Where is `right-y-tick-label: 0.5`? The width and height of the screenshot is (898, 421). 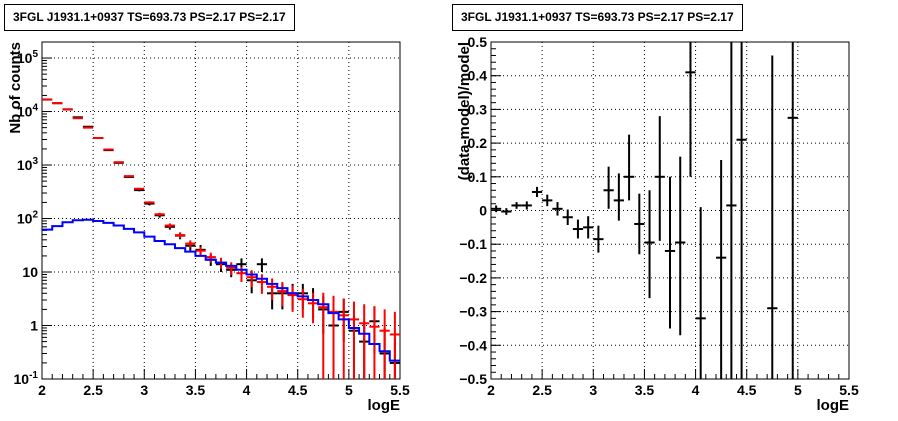 right-y-tick-label: 0.5 is located at coordinates (478, 42).